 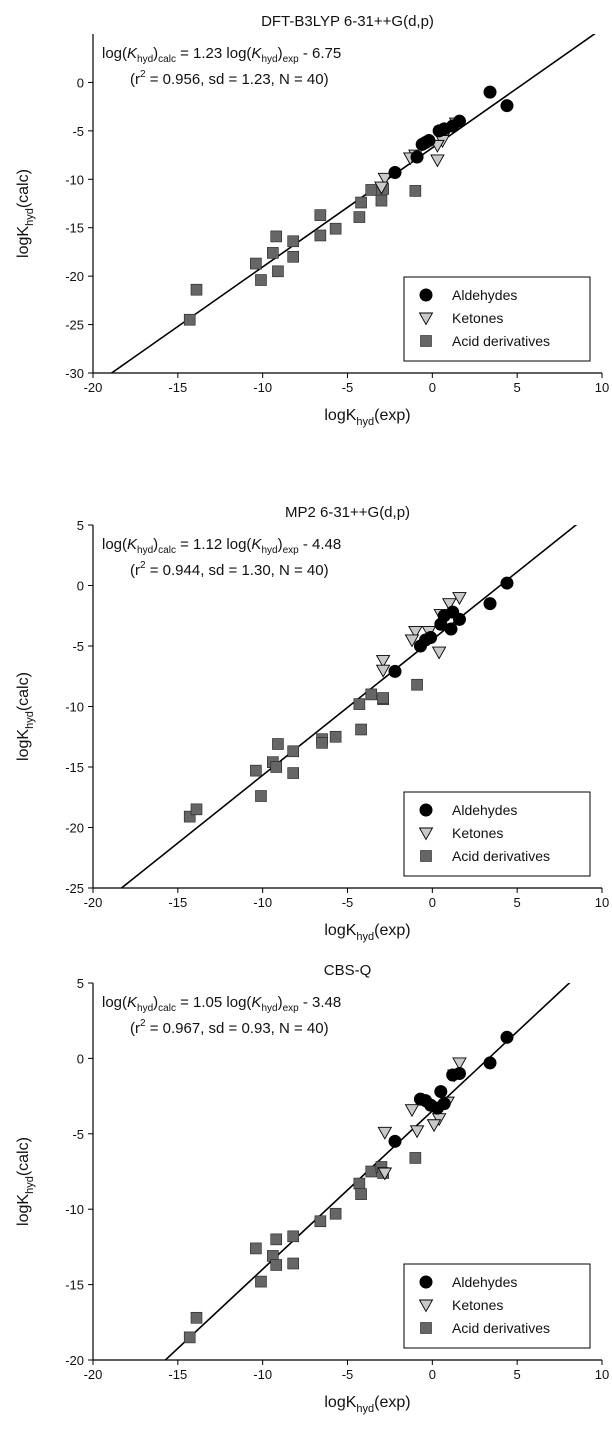 What do you see at coordinates (347, 512) in the screenshot?
I see `chart-title: MP2 6-31++G(d,p)` at bounding box center [347, 512].